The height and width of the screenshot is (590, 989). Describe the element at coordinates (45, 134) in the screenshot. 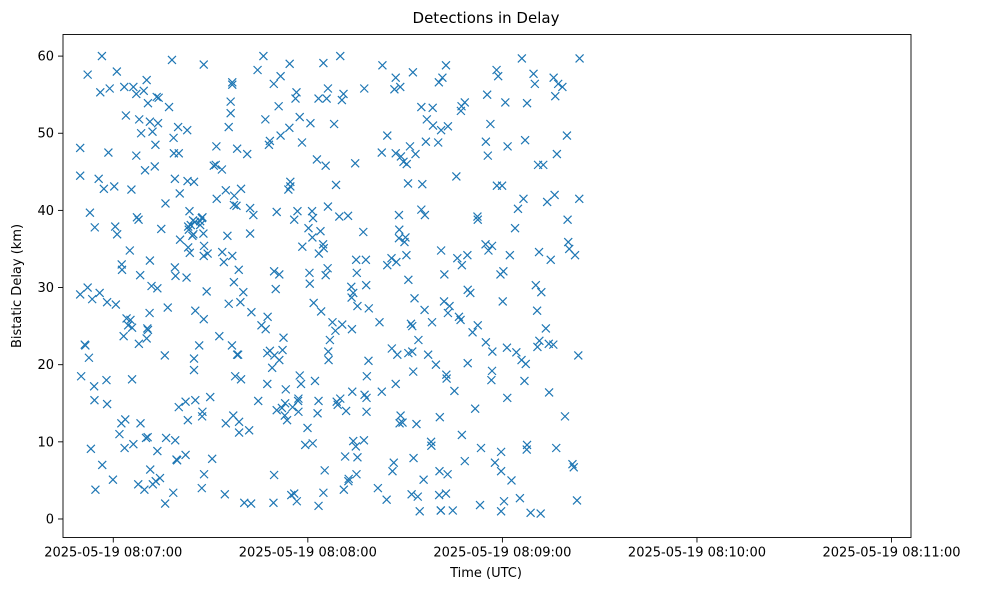

I see `y-tick-label: 50` at that location.